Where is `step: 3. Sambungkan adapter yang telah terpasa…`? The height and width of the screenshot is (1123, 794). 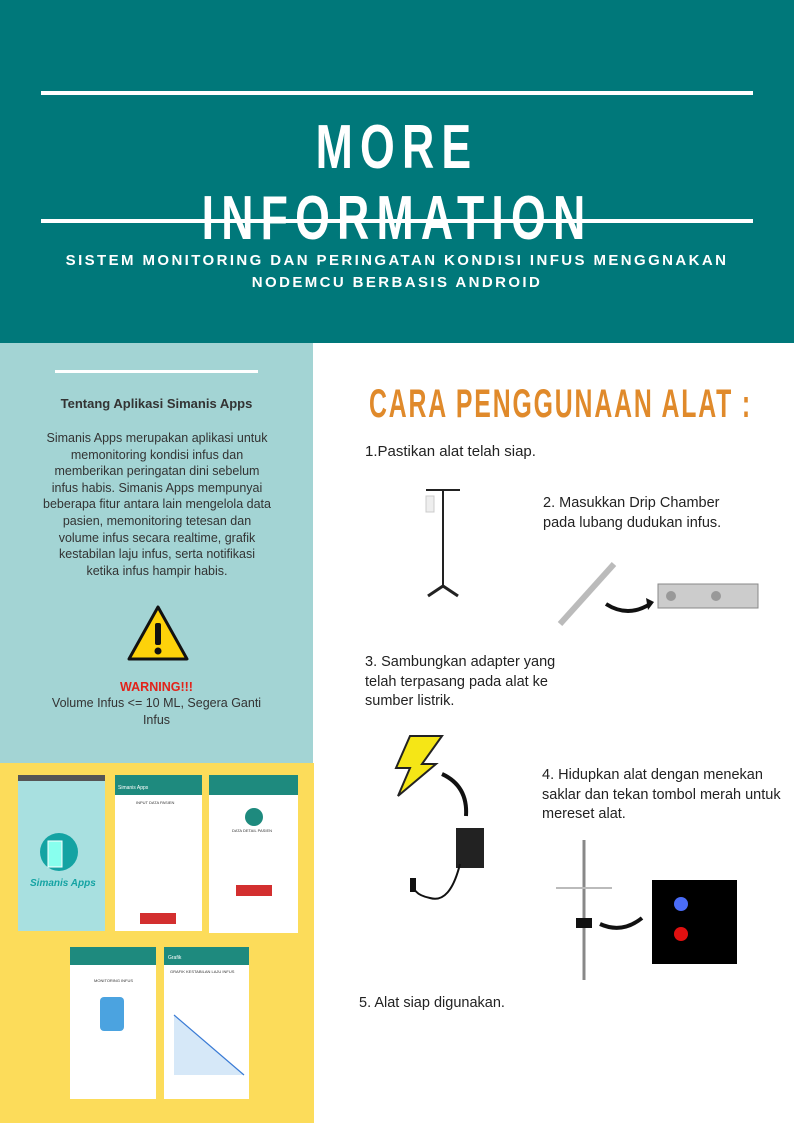
step: 3. Sambungkan adapter yang telah terpasa… is located at coordinates (460, 681).